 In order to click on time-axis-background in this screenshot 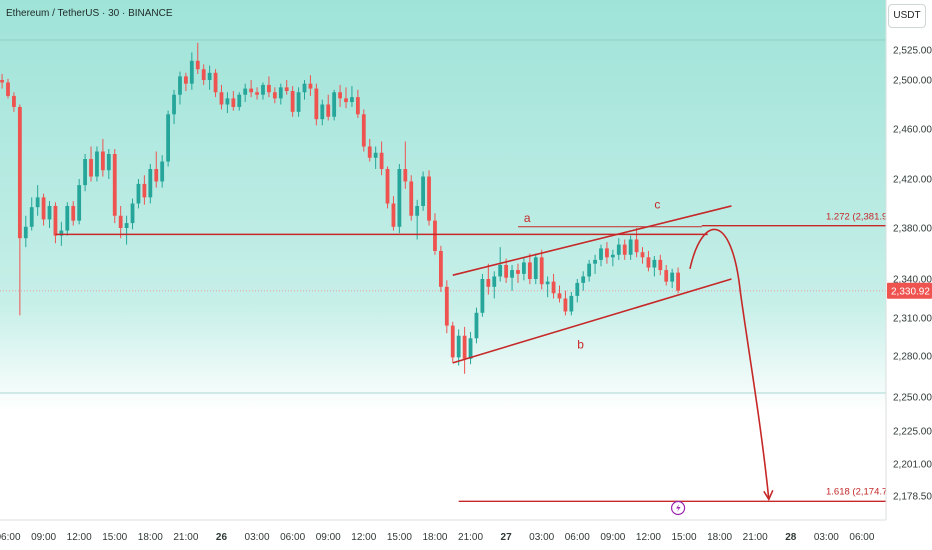, I will do `click(466, 535)`.